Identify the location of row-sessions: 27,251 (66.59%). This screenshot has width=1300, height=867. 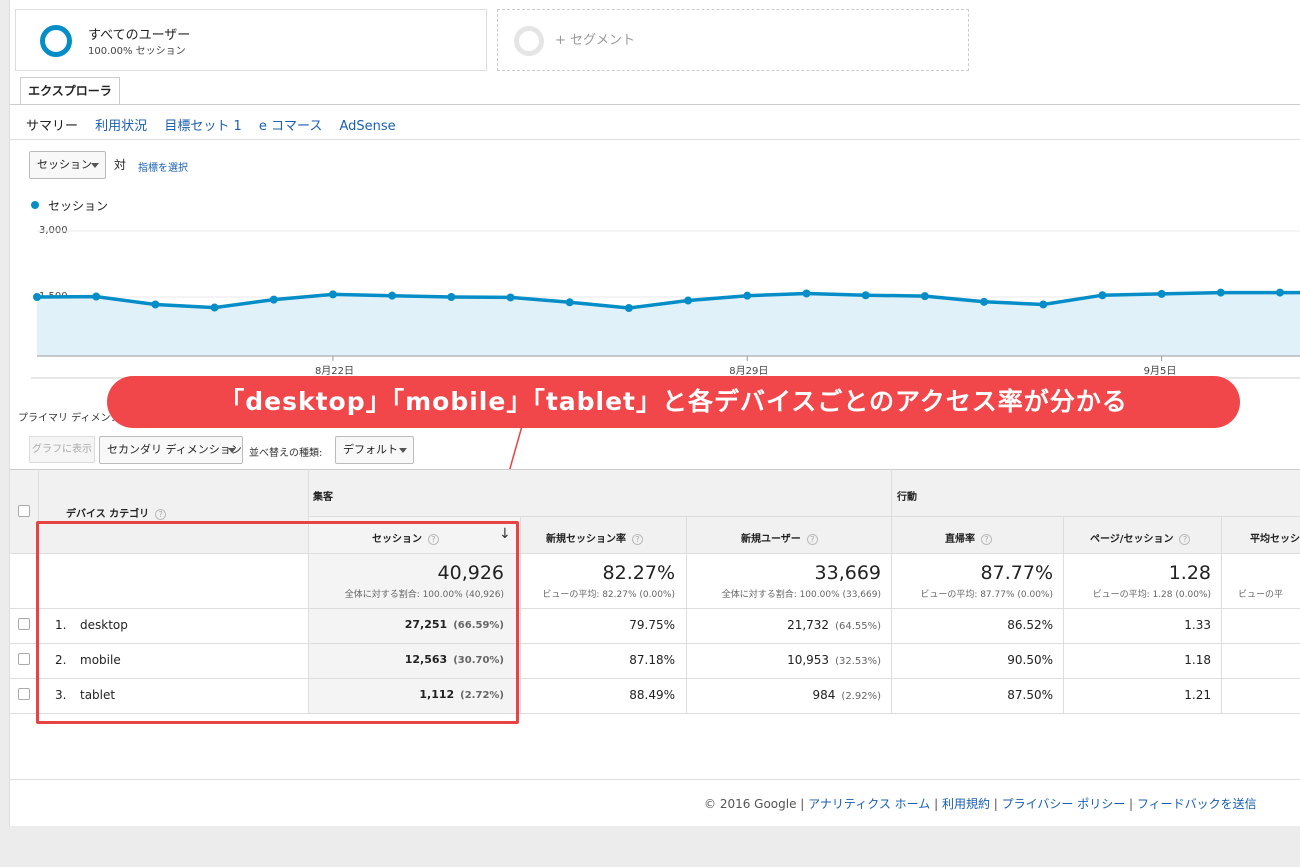
(454, 624).